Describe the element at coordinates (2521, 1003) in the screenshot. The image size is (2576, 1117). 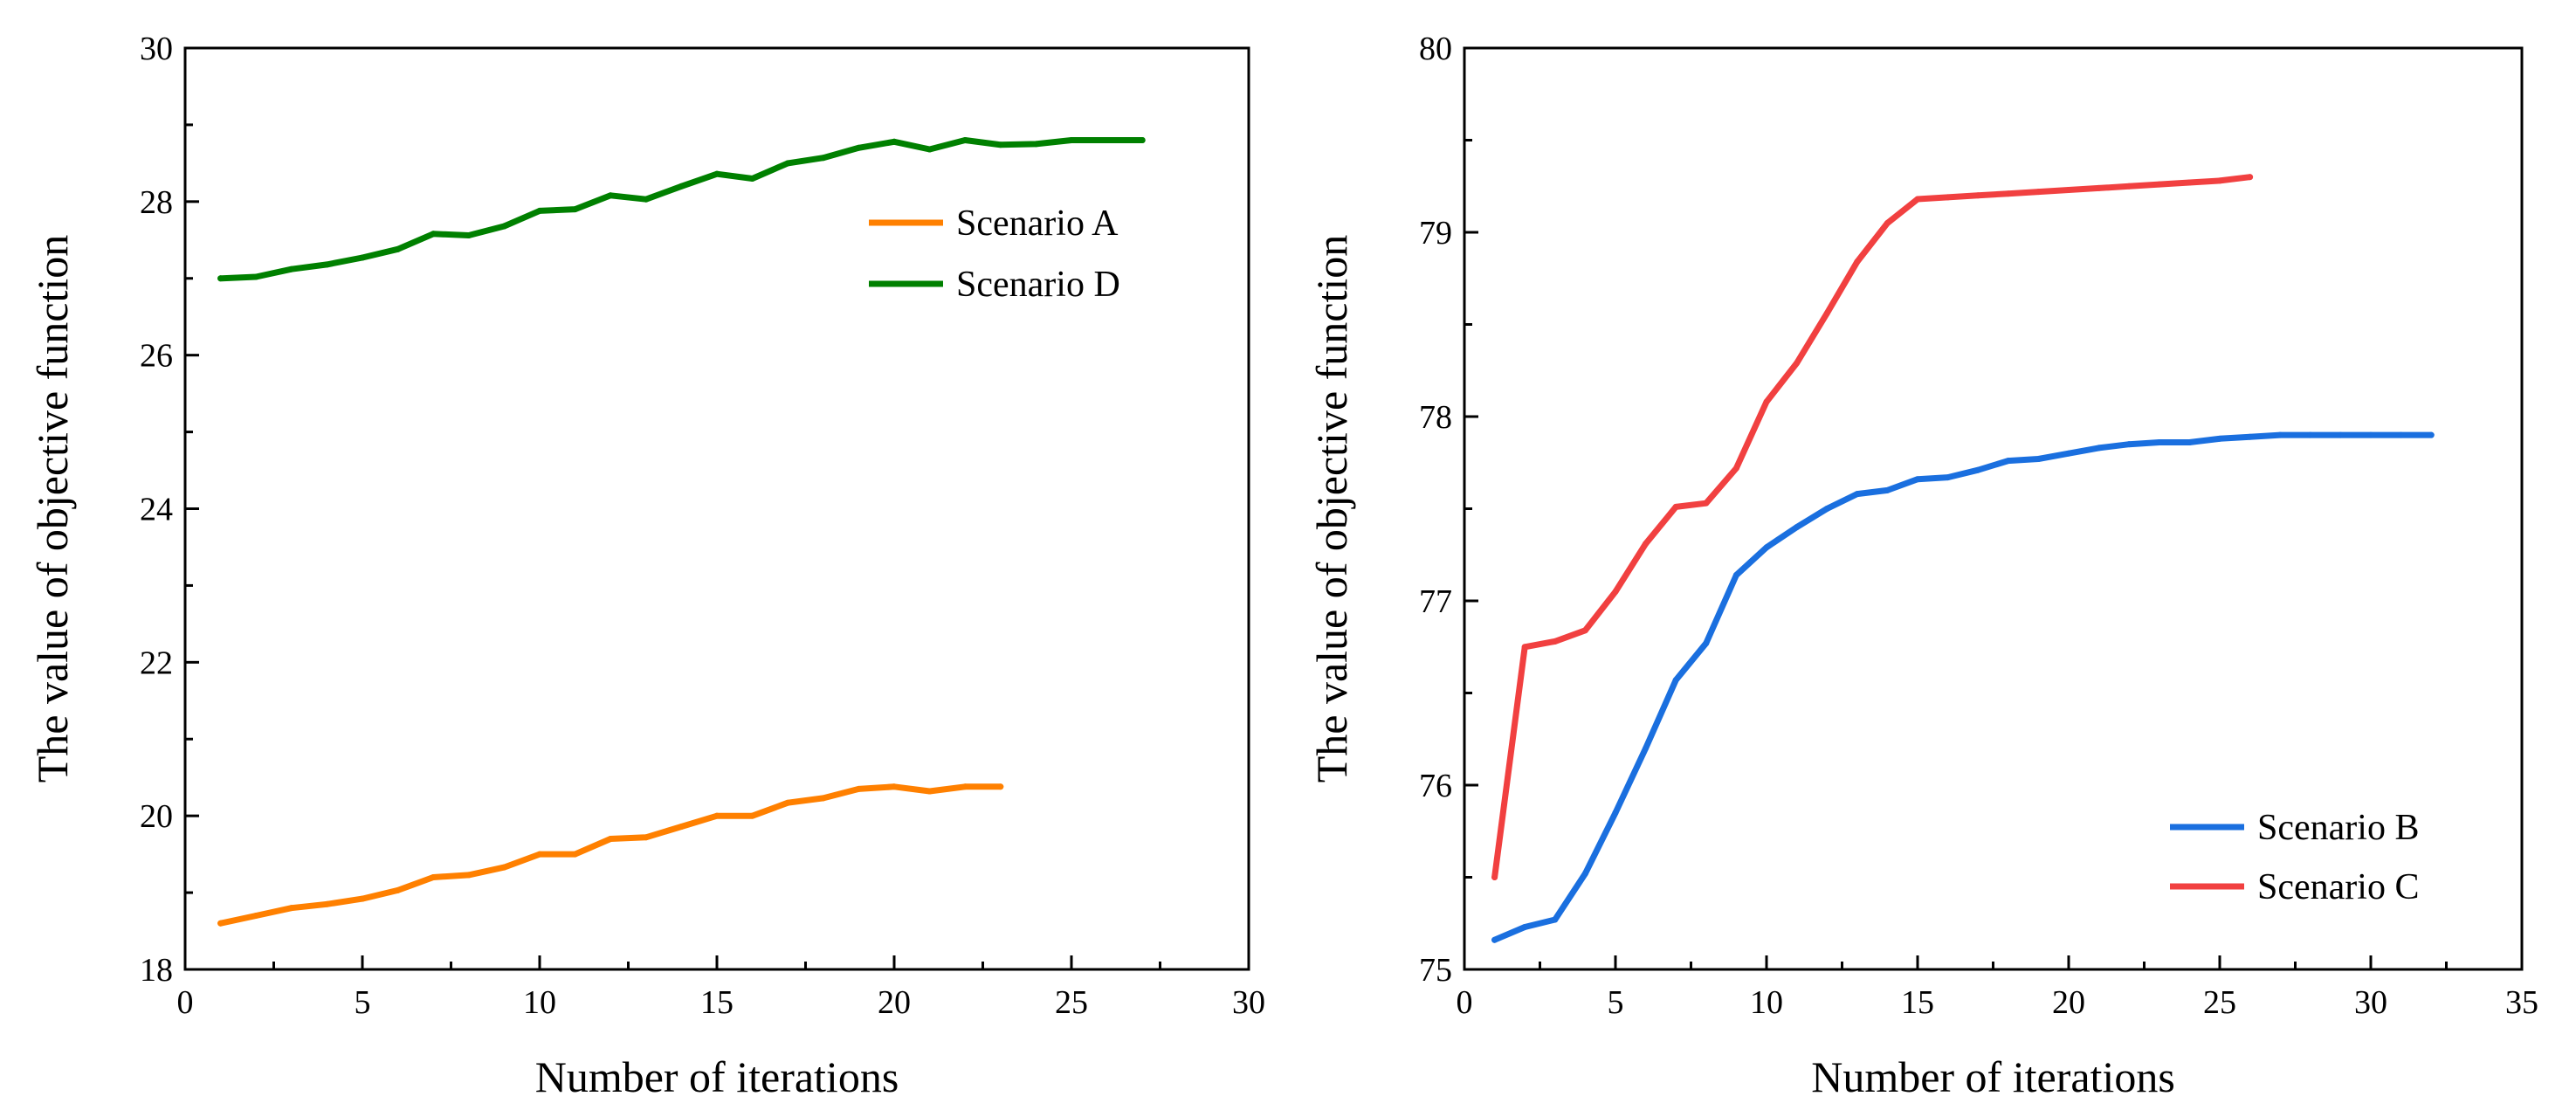
I see `x-tick-label: 35` at that location.